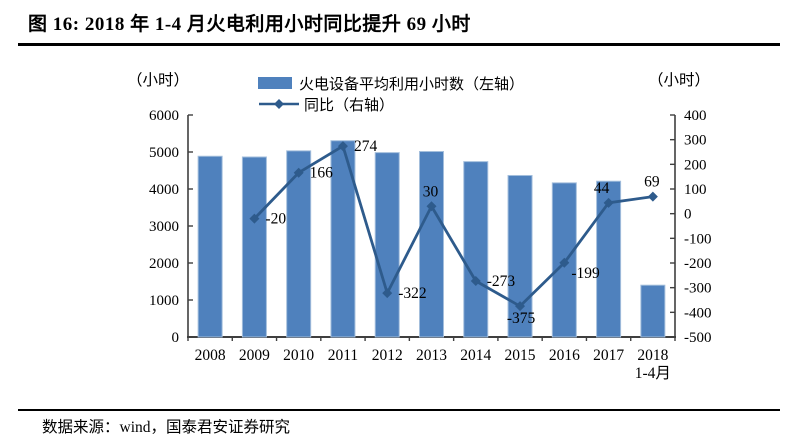 This screenshot has height=444, width=809. I want to click on left-axis-unit-label: （小时）, so click(158, 80).